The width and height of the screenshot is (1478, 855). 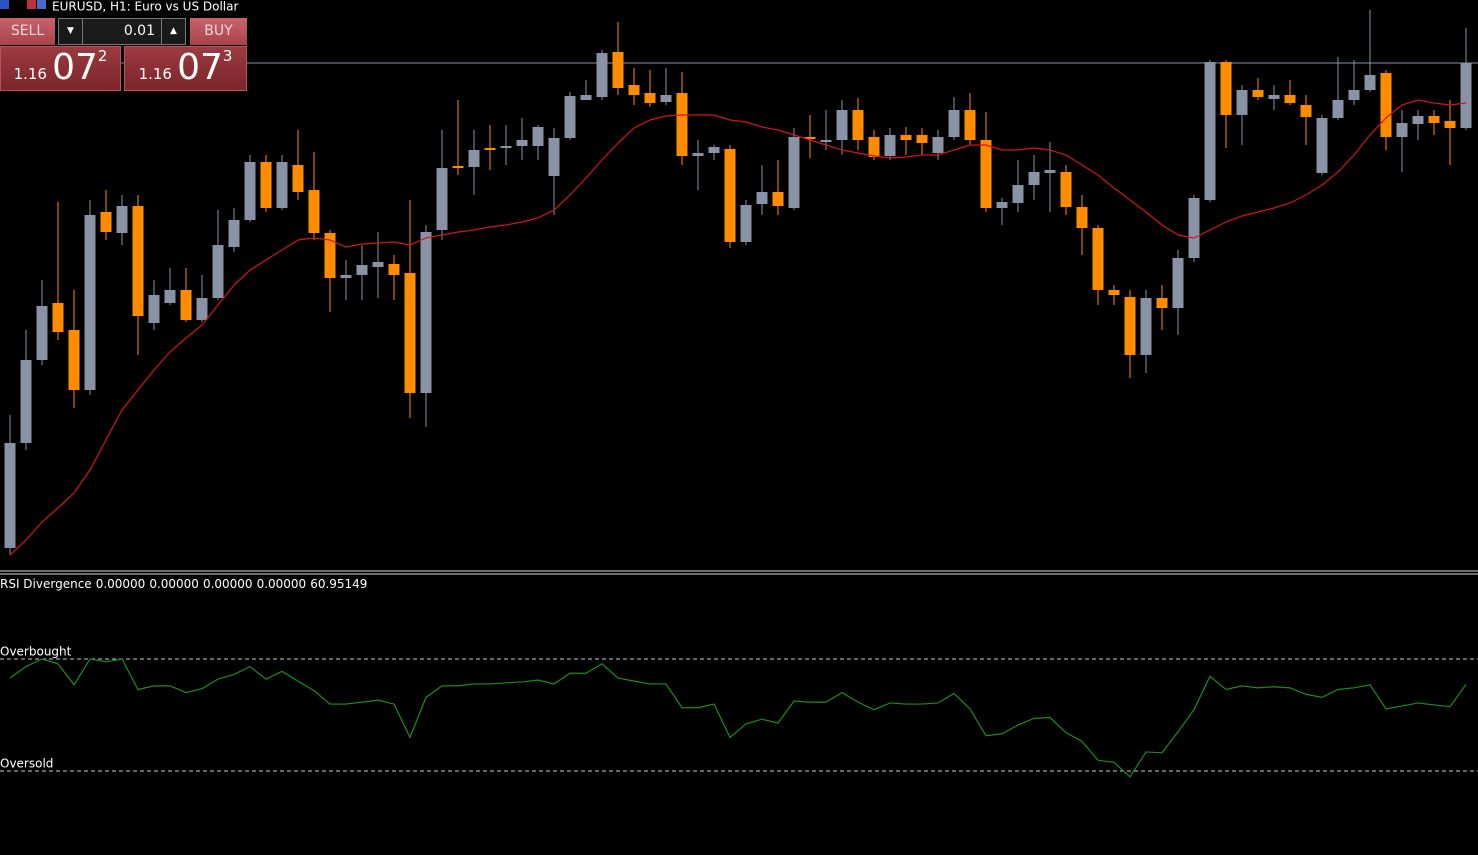 I want to click on lot-up: ▲, so click(x=173, y=31).